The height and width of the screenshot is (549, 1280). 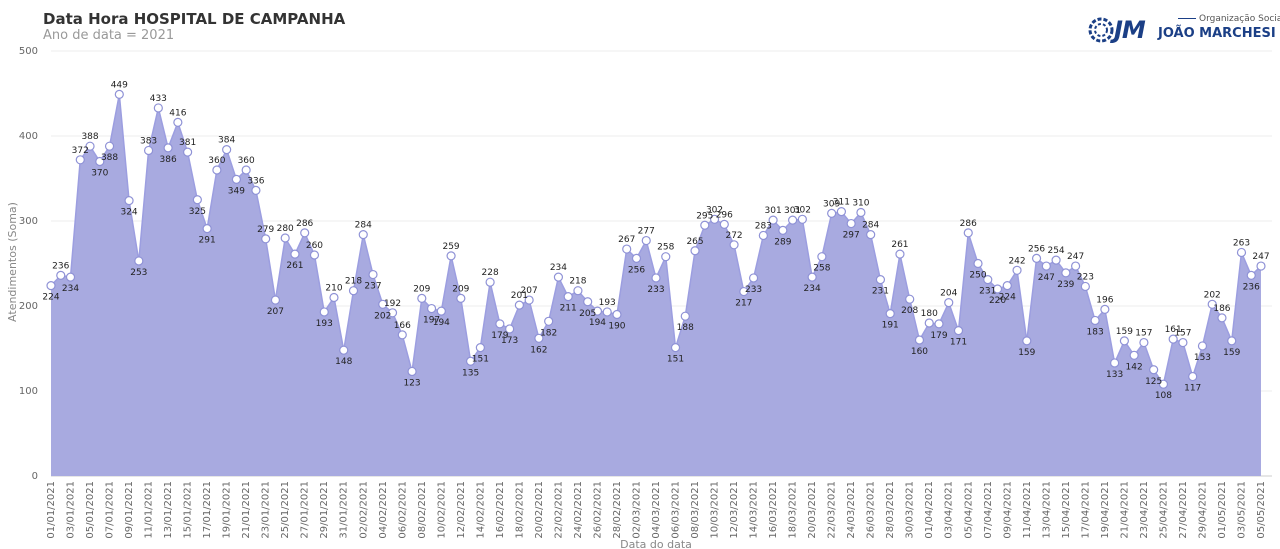 I want to click on data-label: 207, so click(x=275, y=312).